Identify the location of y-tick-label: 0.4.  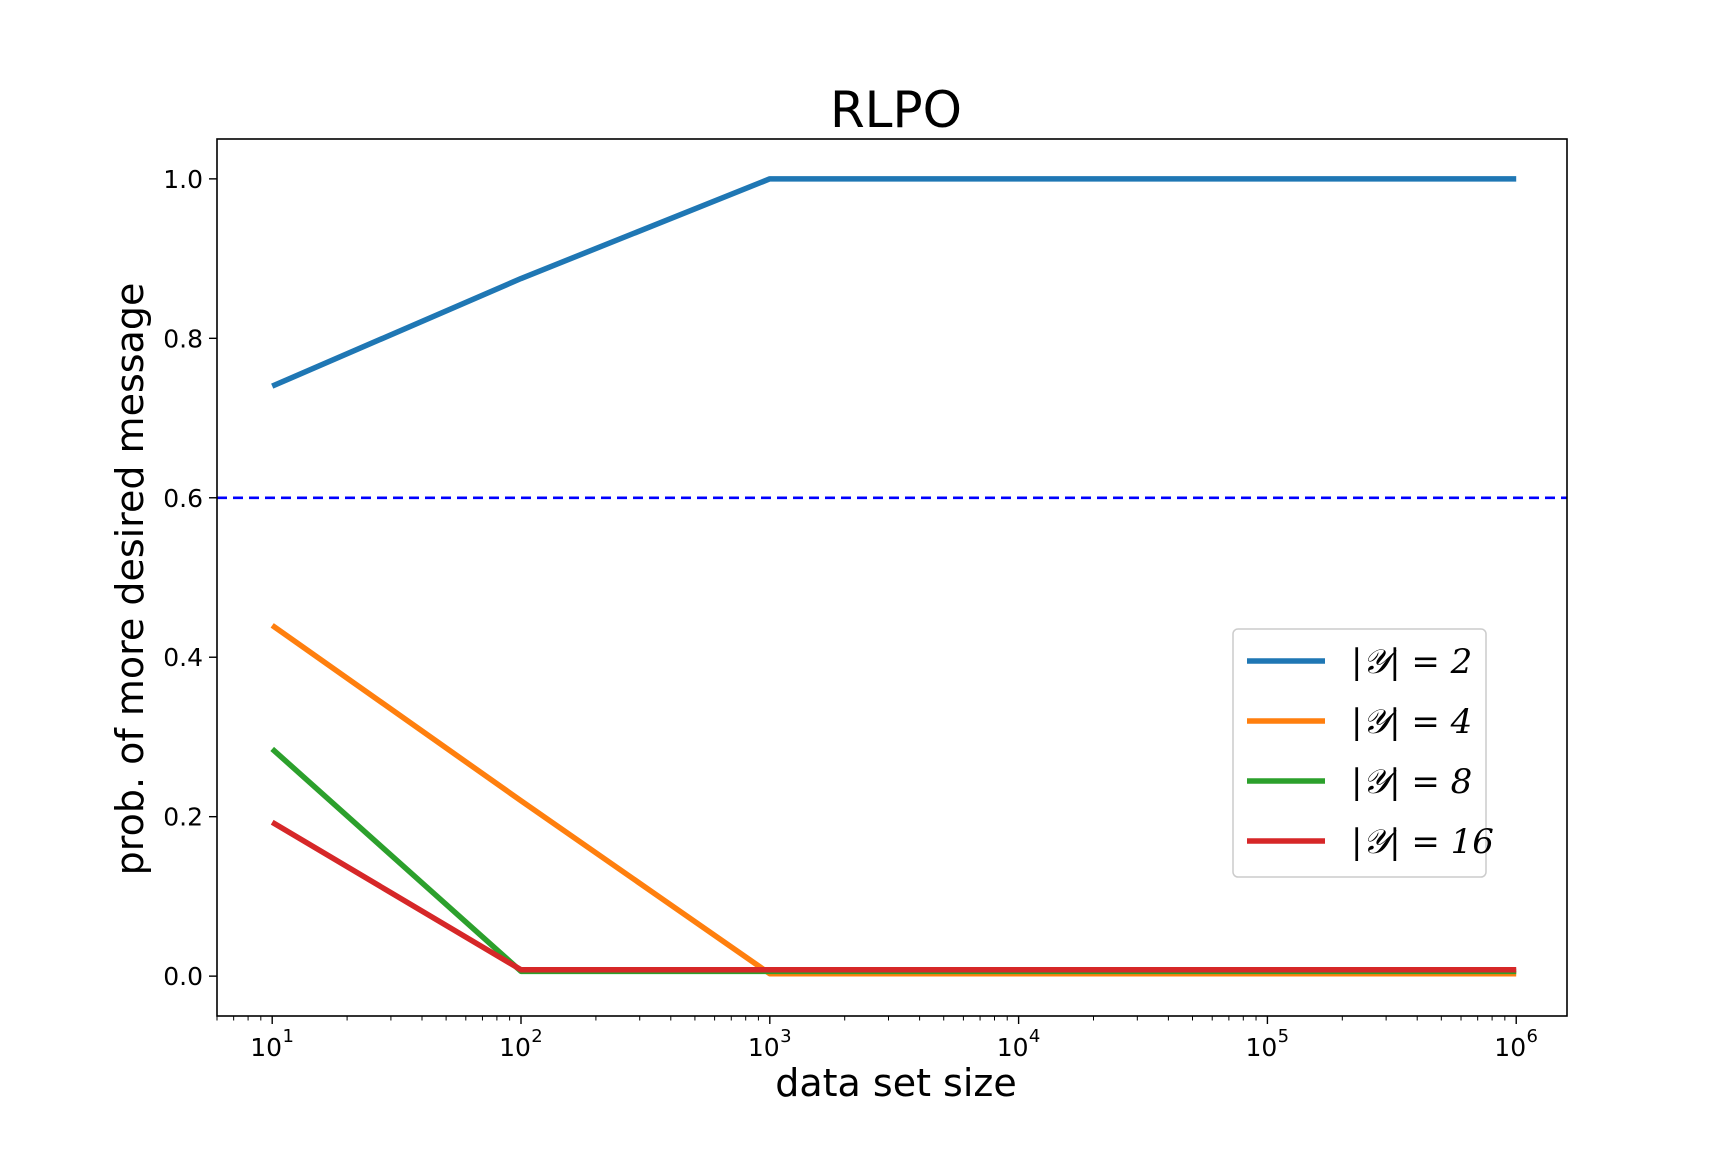
(183, 657).